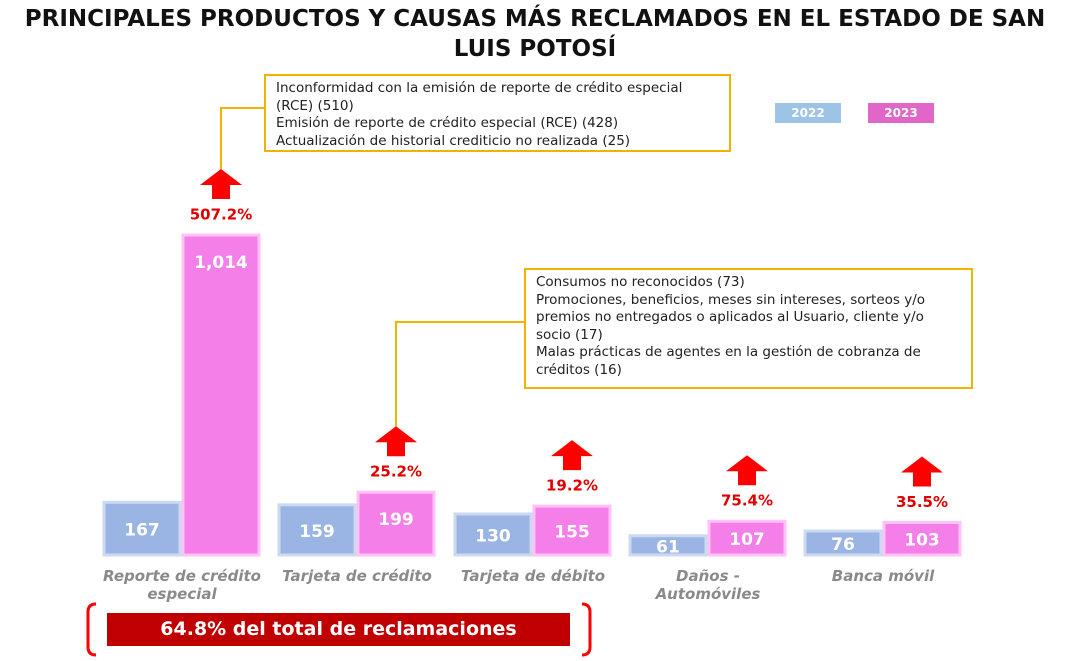  I want to click on category-label: Reporte de crédito especial, so click(182, 585).